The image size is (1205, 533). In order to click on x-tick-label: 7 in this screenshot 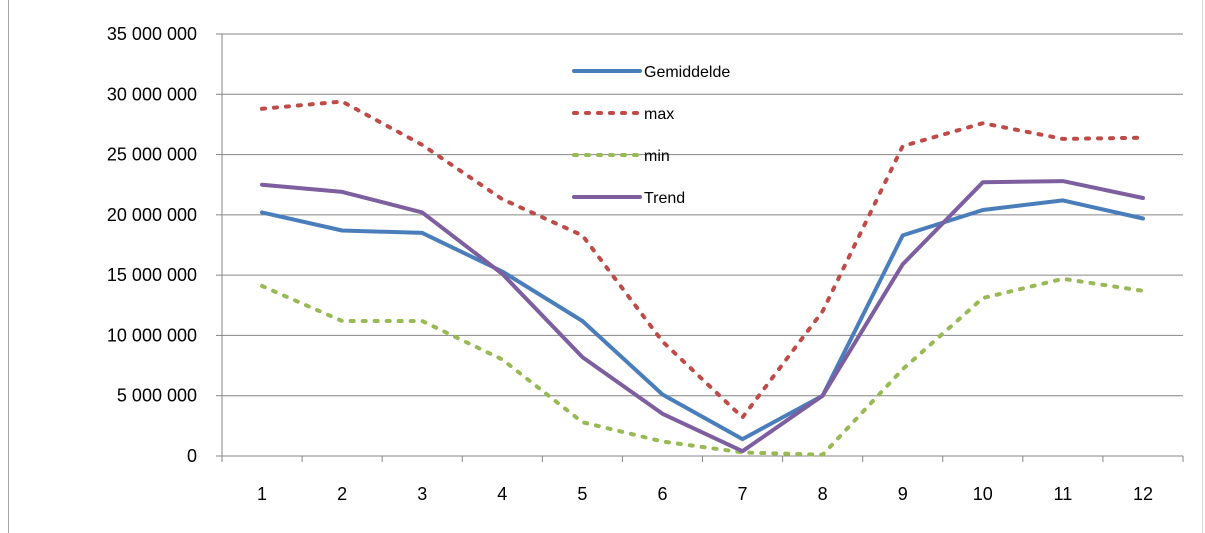, I will do `click(743, 494)`.